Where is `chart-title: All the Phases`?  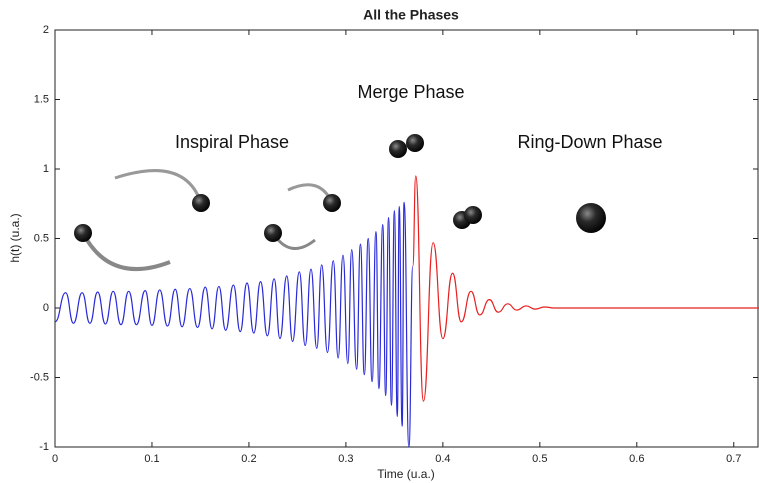 chart-title: All the Phases is located at coordinates (411, 15).